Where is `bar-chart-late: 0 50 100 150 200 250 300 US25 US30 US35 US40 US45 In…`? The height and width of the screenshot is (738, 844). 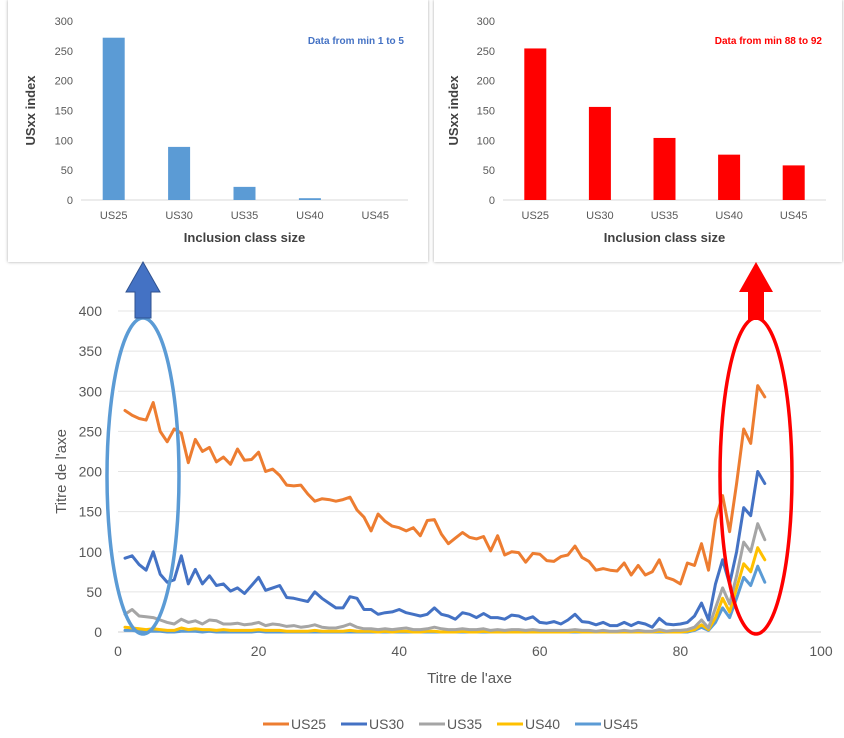 bar-chart-late: 0 50 100 150 200 250 300 US25 US30 US35 US40 US45 In… is located at coordinates (636, 130).